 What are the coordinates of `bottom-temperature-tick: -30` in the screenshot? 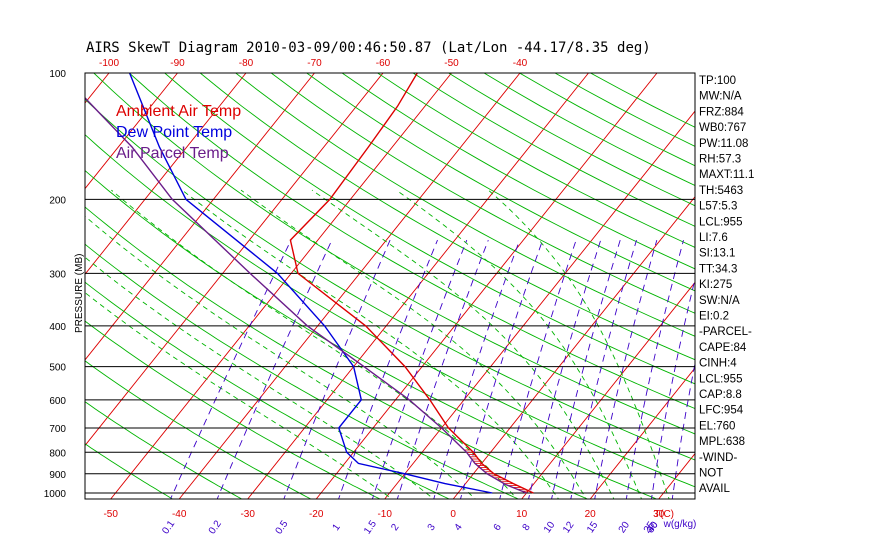 It's located at (247, 514).